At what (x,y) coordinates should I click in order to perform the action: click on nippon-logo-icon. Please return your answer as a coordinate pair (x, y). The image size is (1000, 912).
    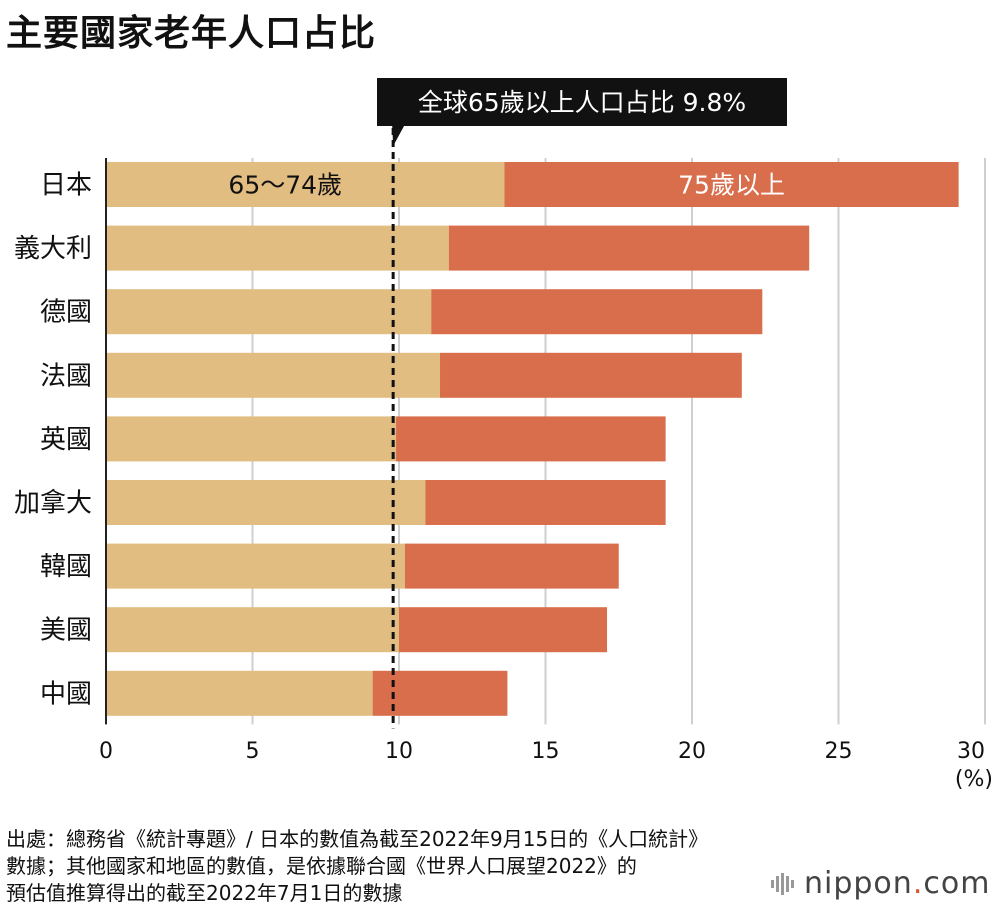
    Looking at the image, I should click on (782, 883).